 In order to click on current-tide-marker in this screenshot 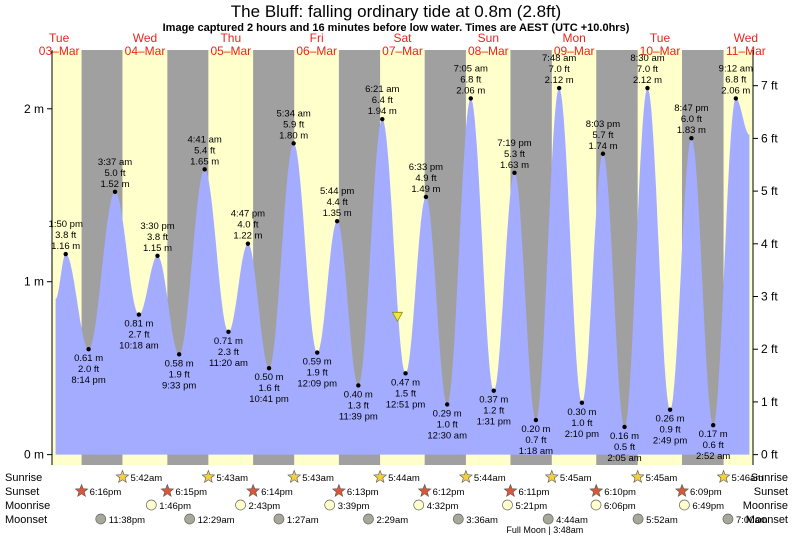, I will do `click(397, 317)`.